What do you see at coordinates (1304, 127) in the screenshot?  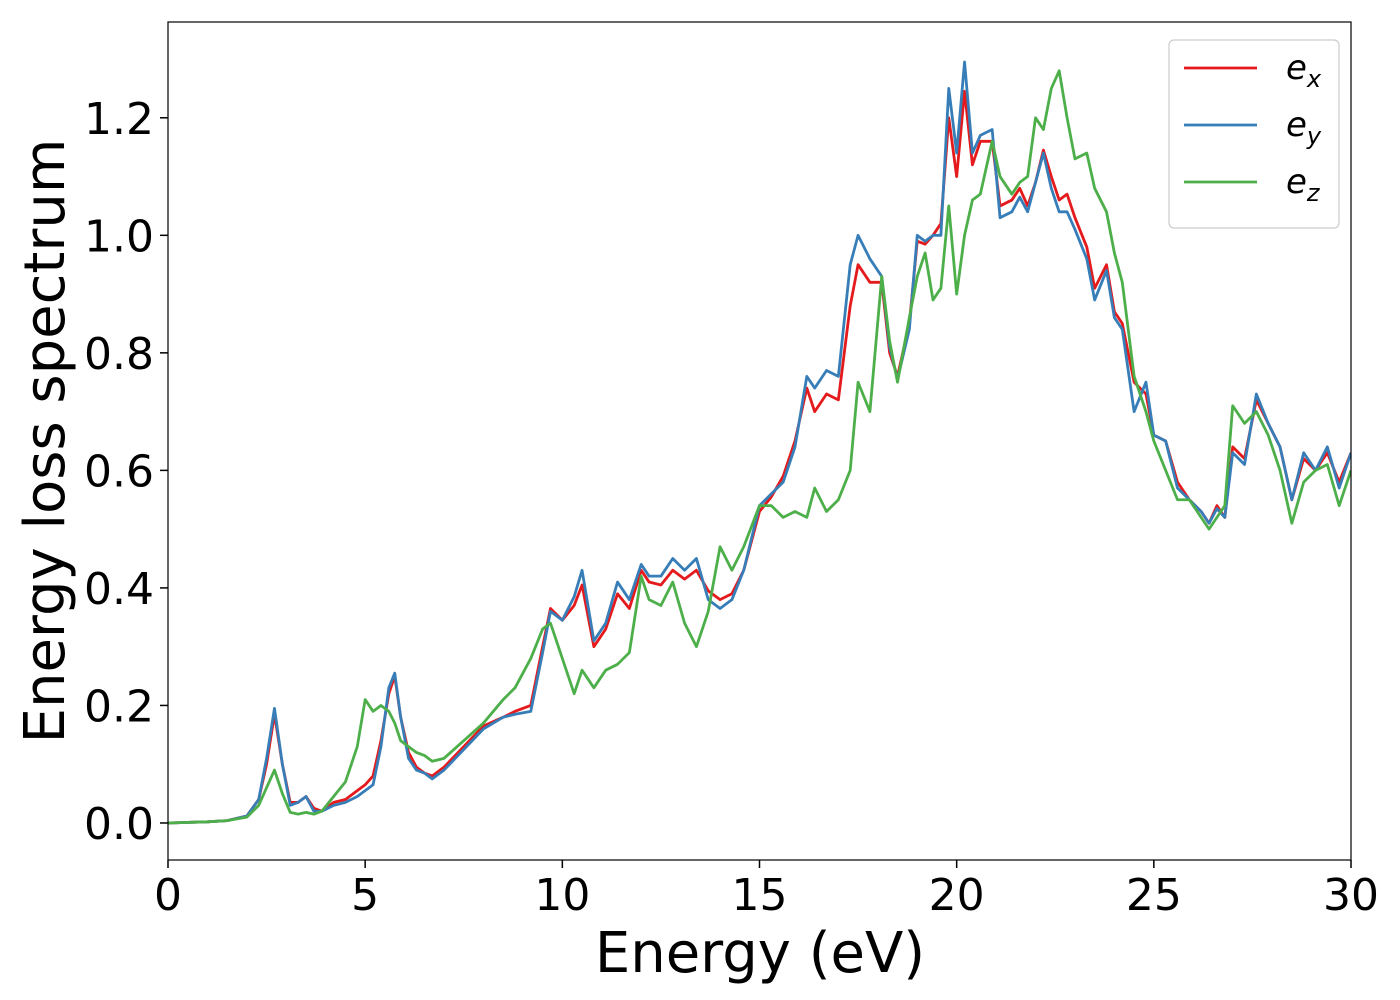 I see `legend-label: ey` at bounding box center [1304, 127].